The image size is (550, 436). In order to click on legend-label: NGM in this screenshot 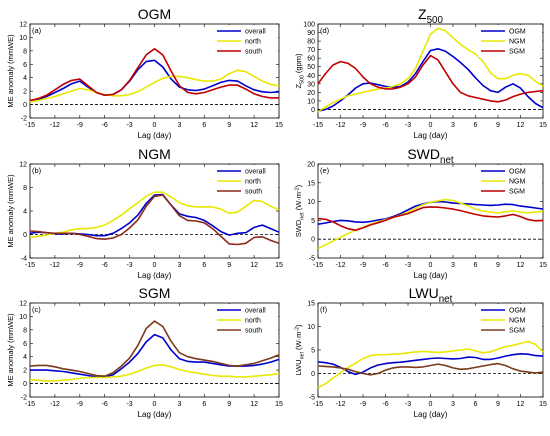, I will do `click(517, 42)`.